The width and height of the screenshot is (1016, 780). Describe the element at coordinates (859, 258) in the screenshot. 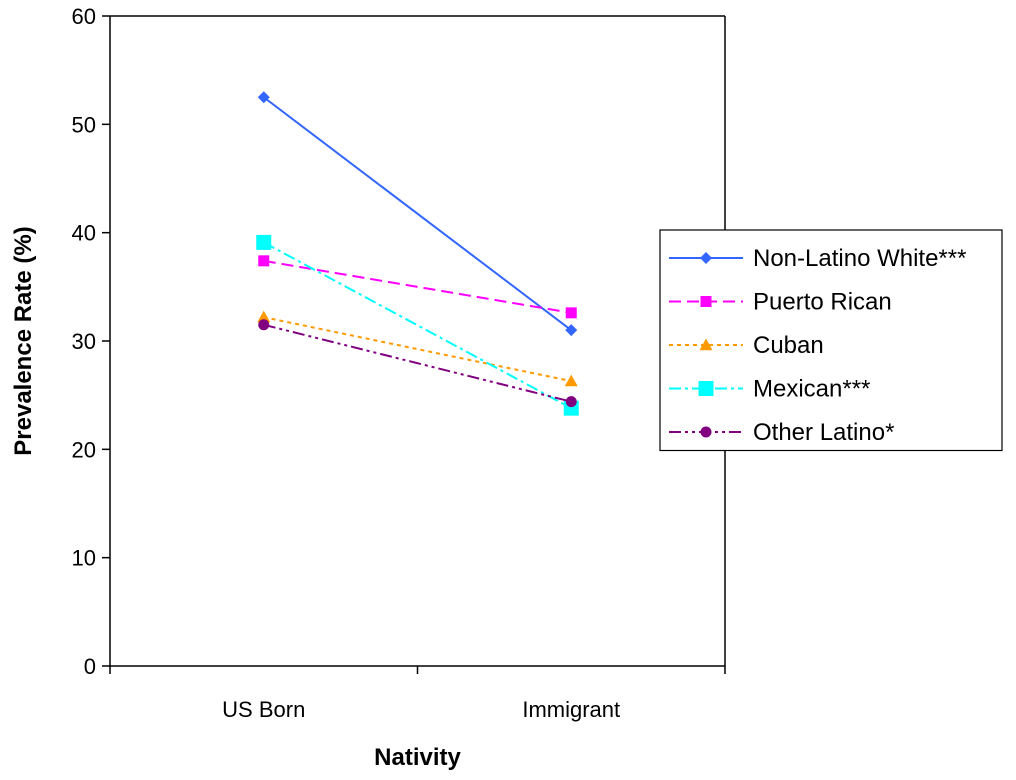

I see `legend-label: Non-Latino White***` at that location.